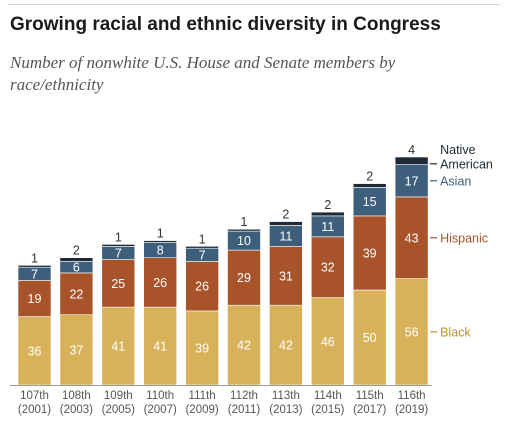  What do you see at coordinates (34, 410) in the screenshot?
I see `x-tick-year: (2001)` at bounding box center [34, 410].